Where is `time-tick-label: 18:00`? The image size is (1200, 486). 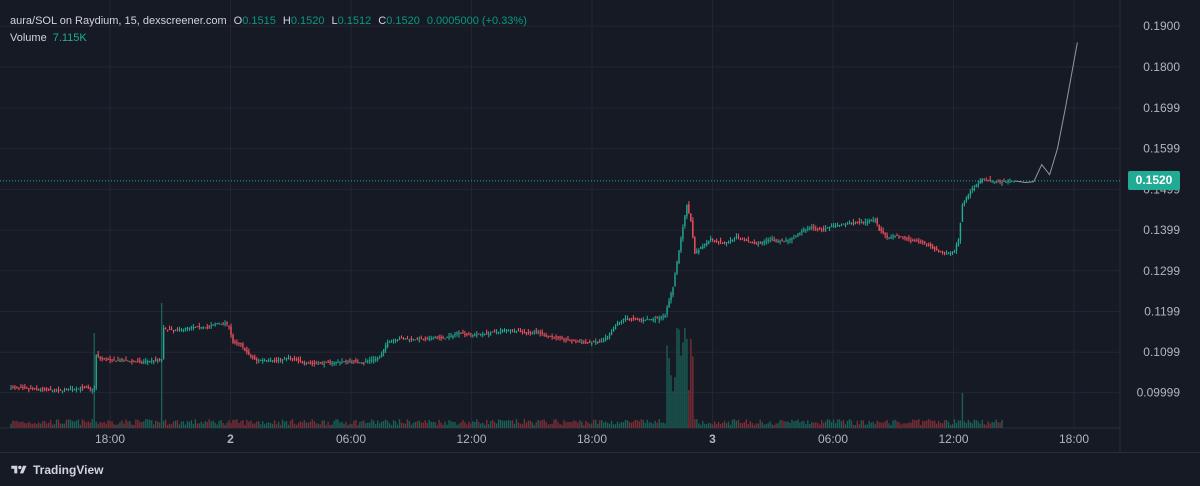
time-tick-label: 18:00 is located at coordinates (592, 439).